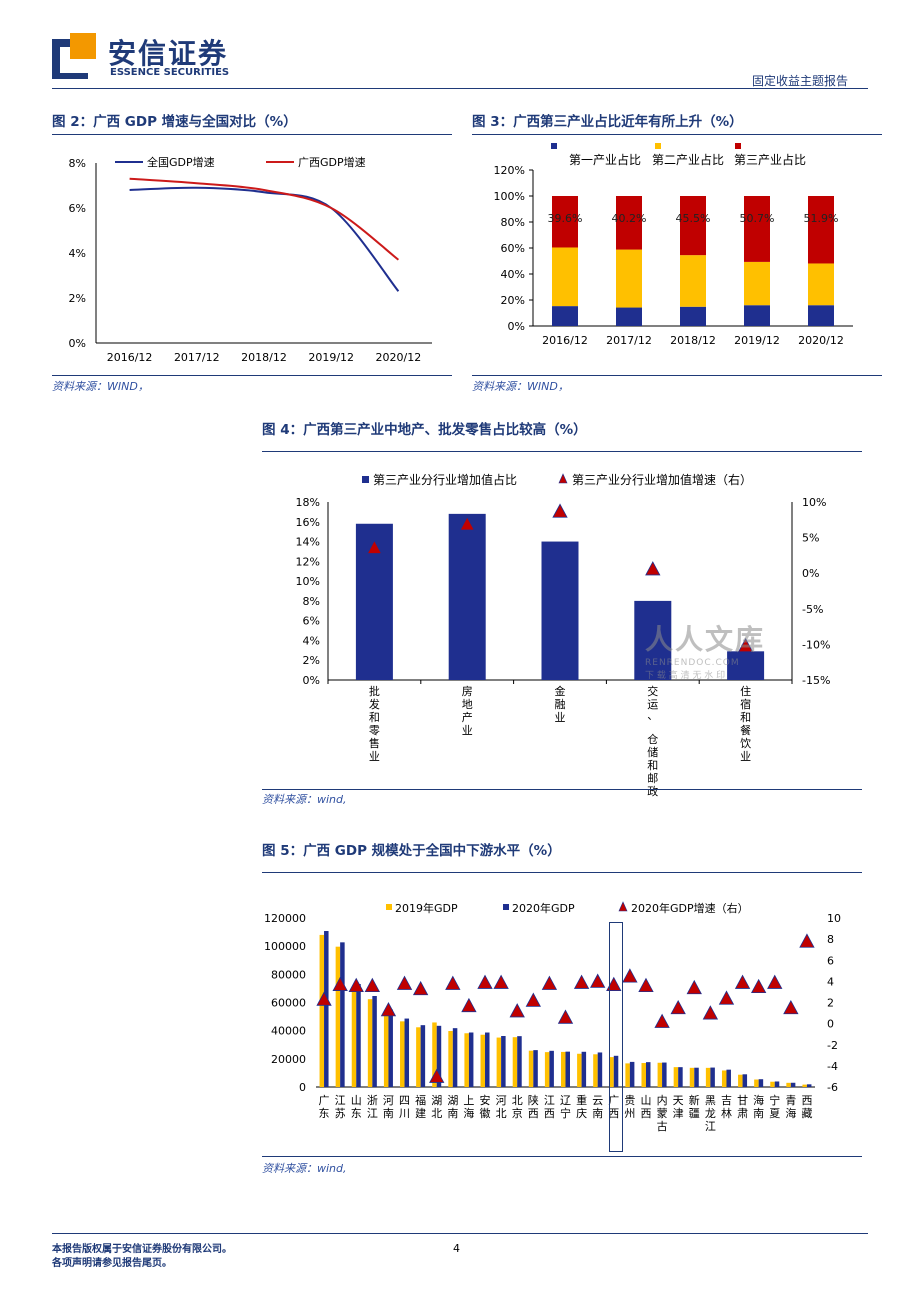  I want to click on header-rule, so click(460, 88).